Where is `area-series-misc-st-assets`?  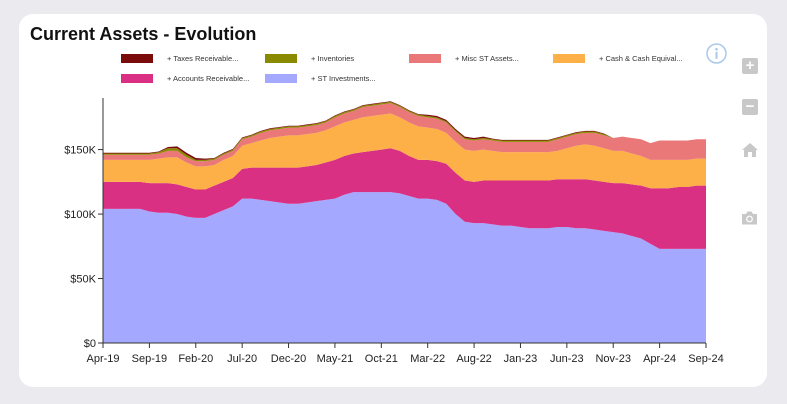
area-series-misc-st-assets is located at coordinates (404, 135).